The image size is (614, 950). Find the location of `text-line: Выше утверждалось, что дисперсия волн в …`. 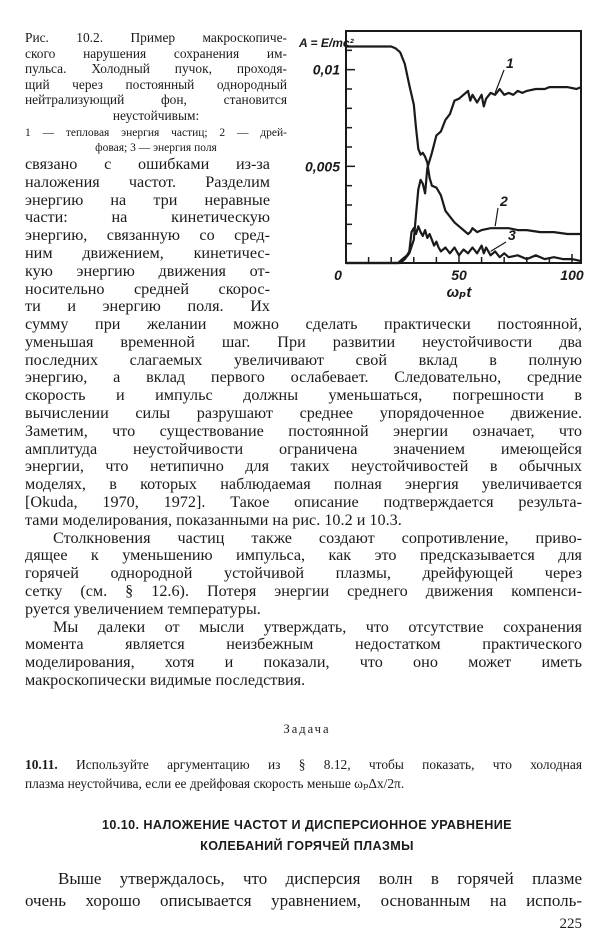

text-line: Выше утверждалось, что дисперсия волн в … is located at coordinates (320, 878).